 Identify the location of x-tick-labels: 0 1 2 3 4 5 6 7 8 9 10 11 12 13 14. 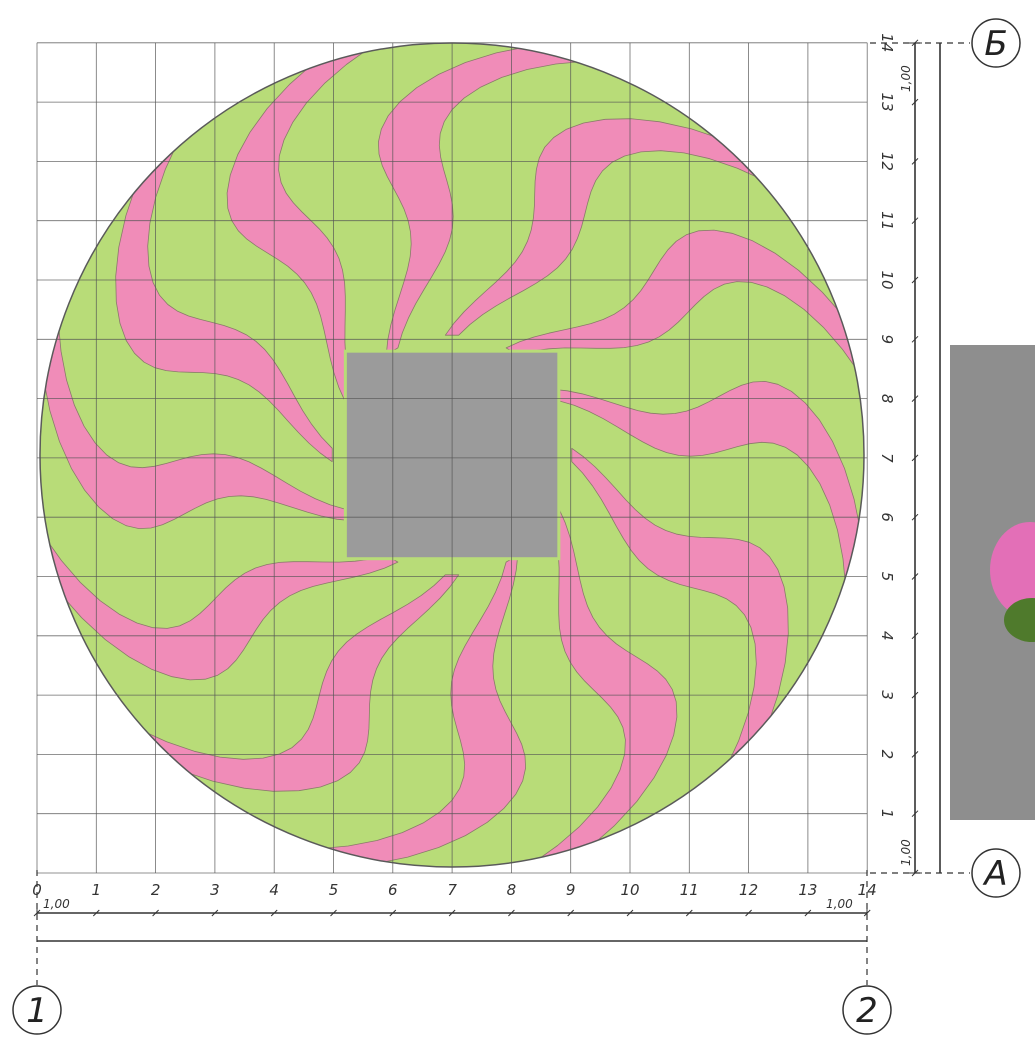
(454, 890).